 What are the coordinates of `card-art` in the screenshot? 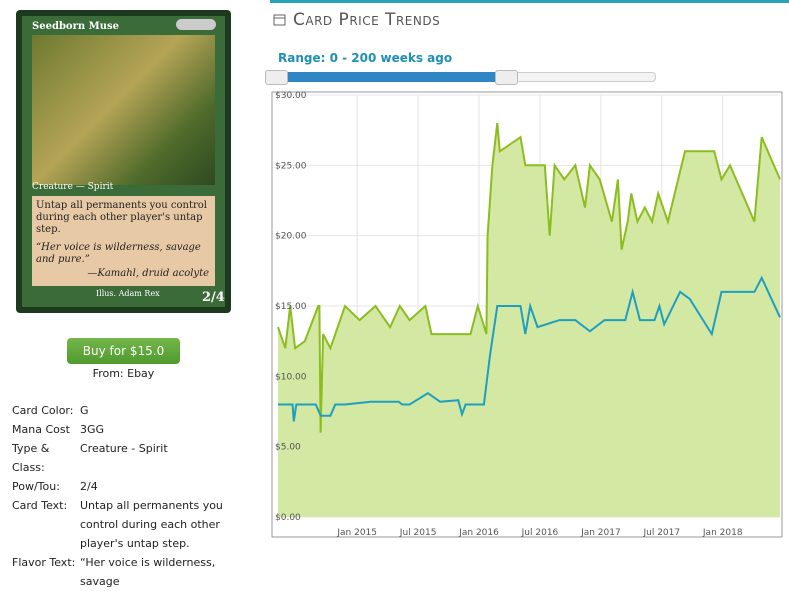 It's located at (123, 110).